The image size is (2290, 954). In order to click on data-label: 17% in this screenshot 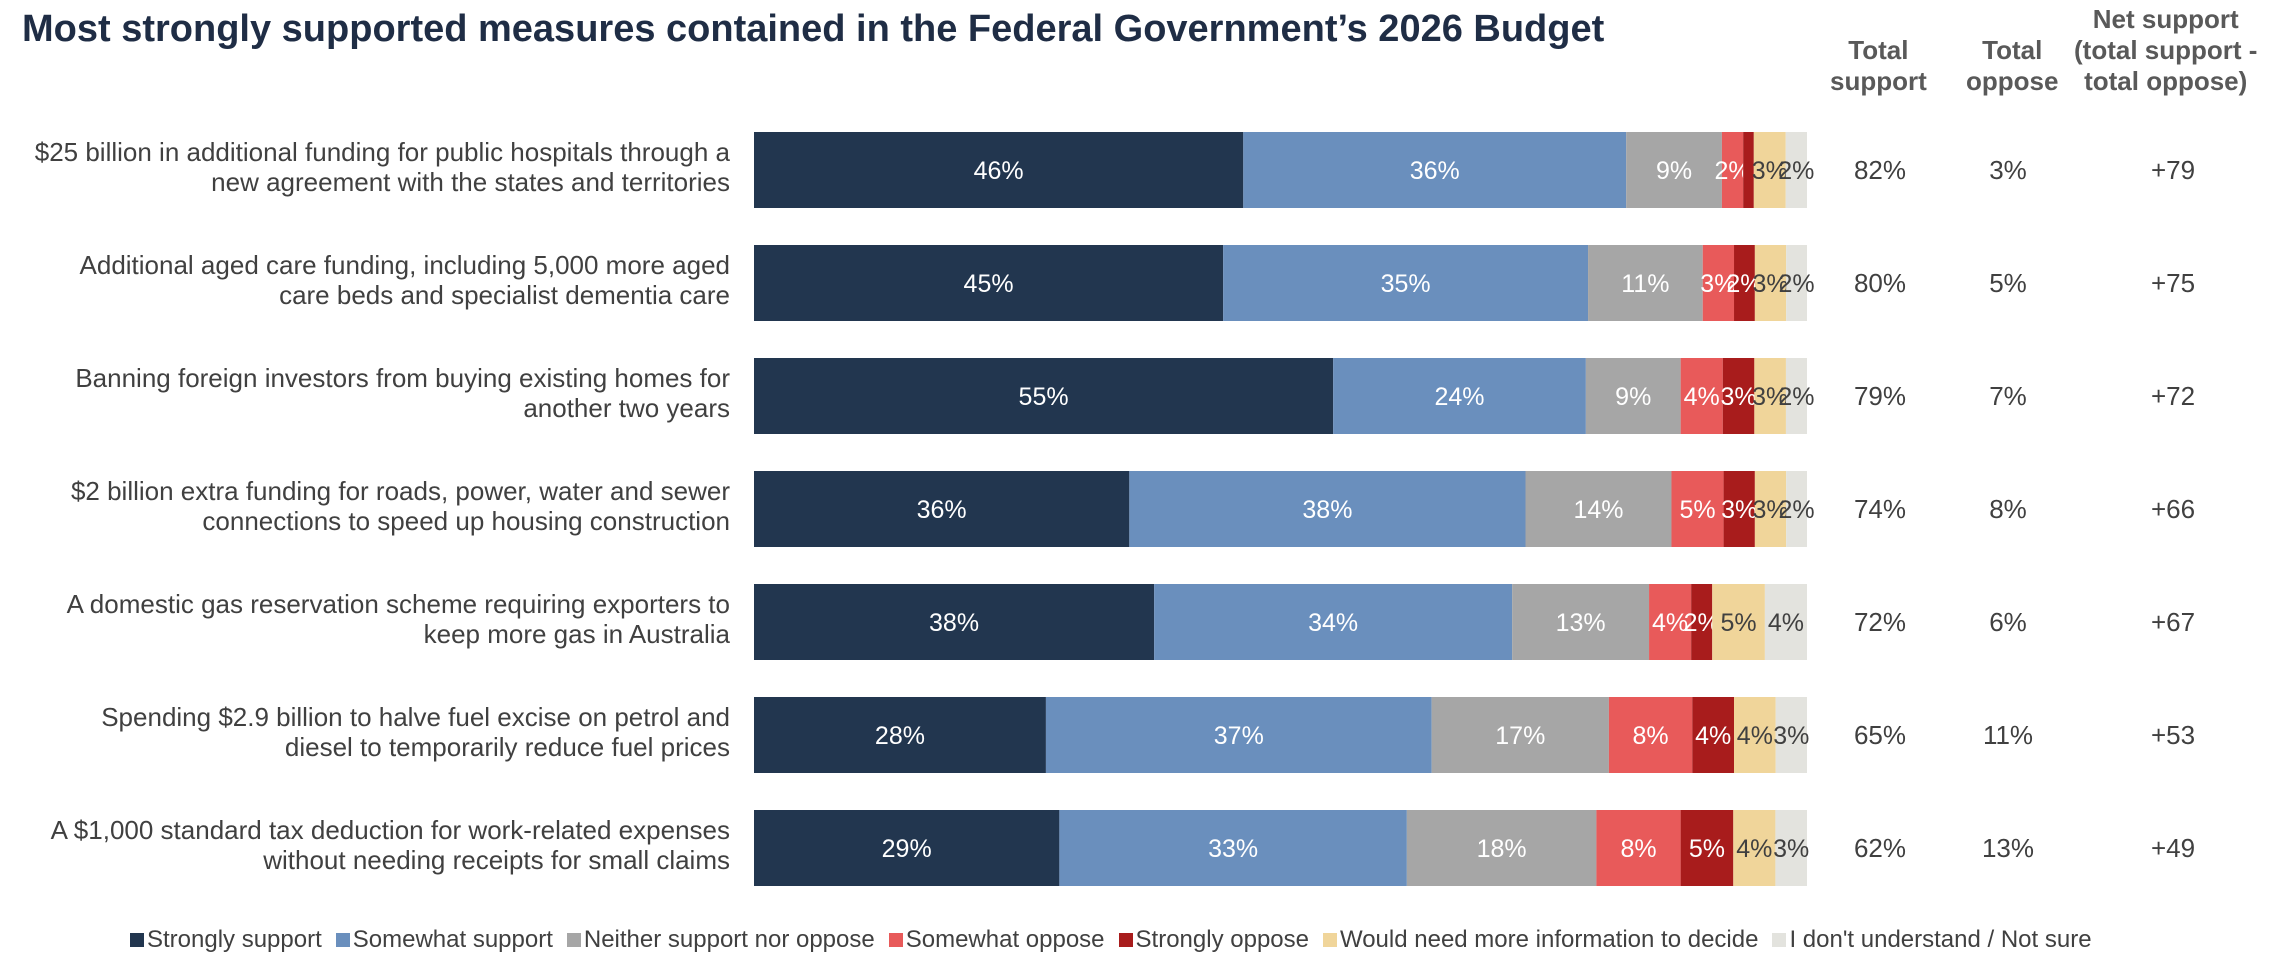, I will do `click(1520, 736)`.